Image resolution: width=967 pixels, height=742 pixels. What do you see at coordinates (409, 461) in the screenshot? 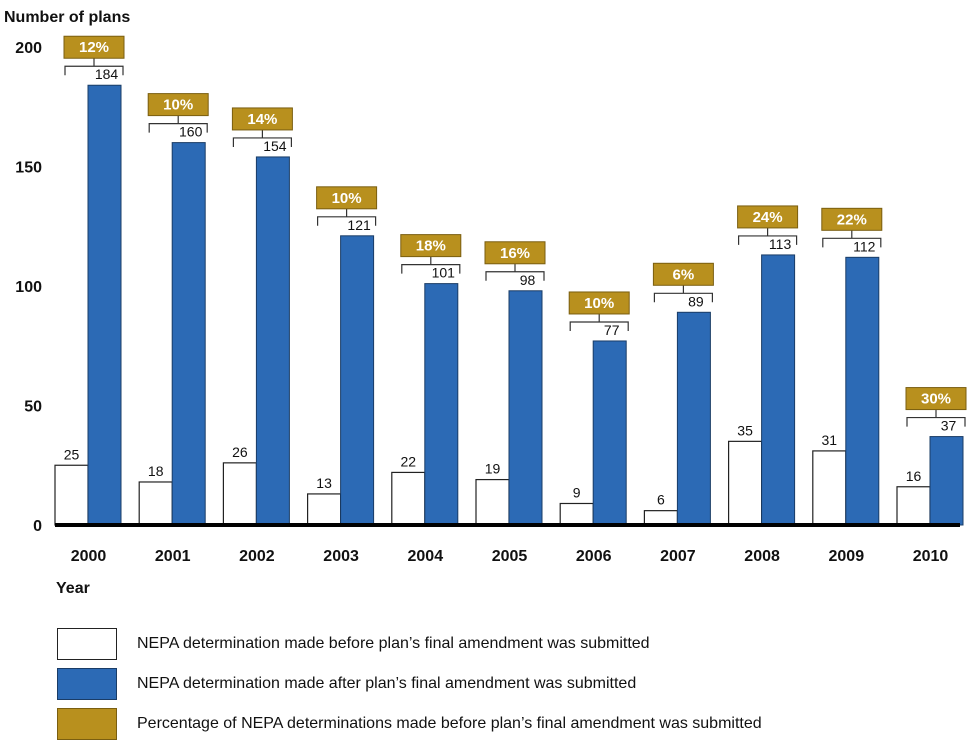
I see `data-label-before: 22` at bounding box center [409, 461].